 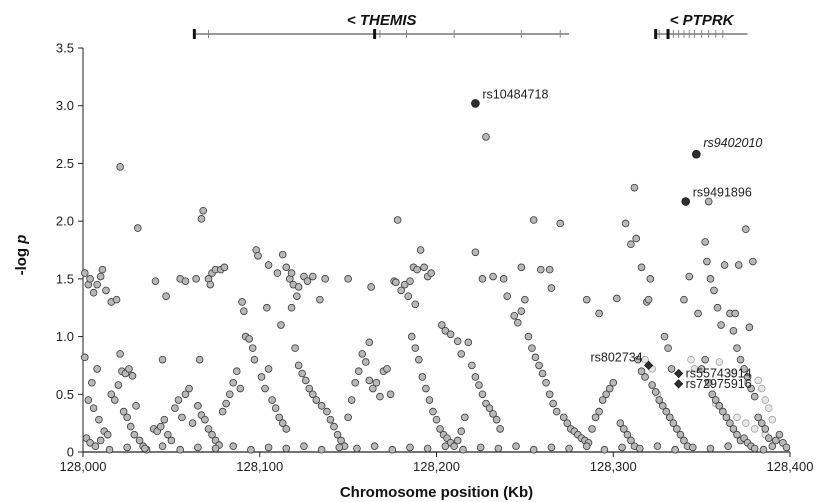 I want to click on y-tick-label: 1.5, so click(x=65, y=278).